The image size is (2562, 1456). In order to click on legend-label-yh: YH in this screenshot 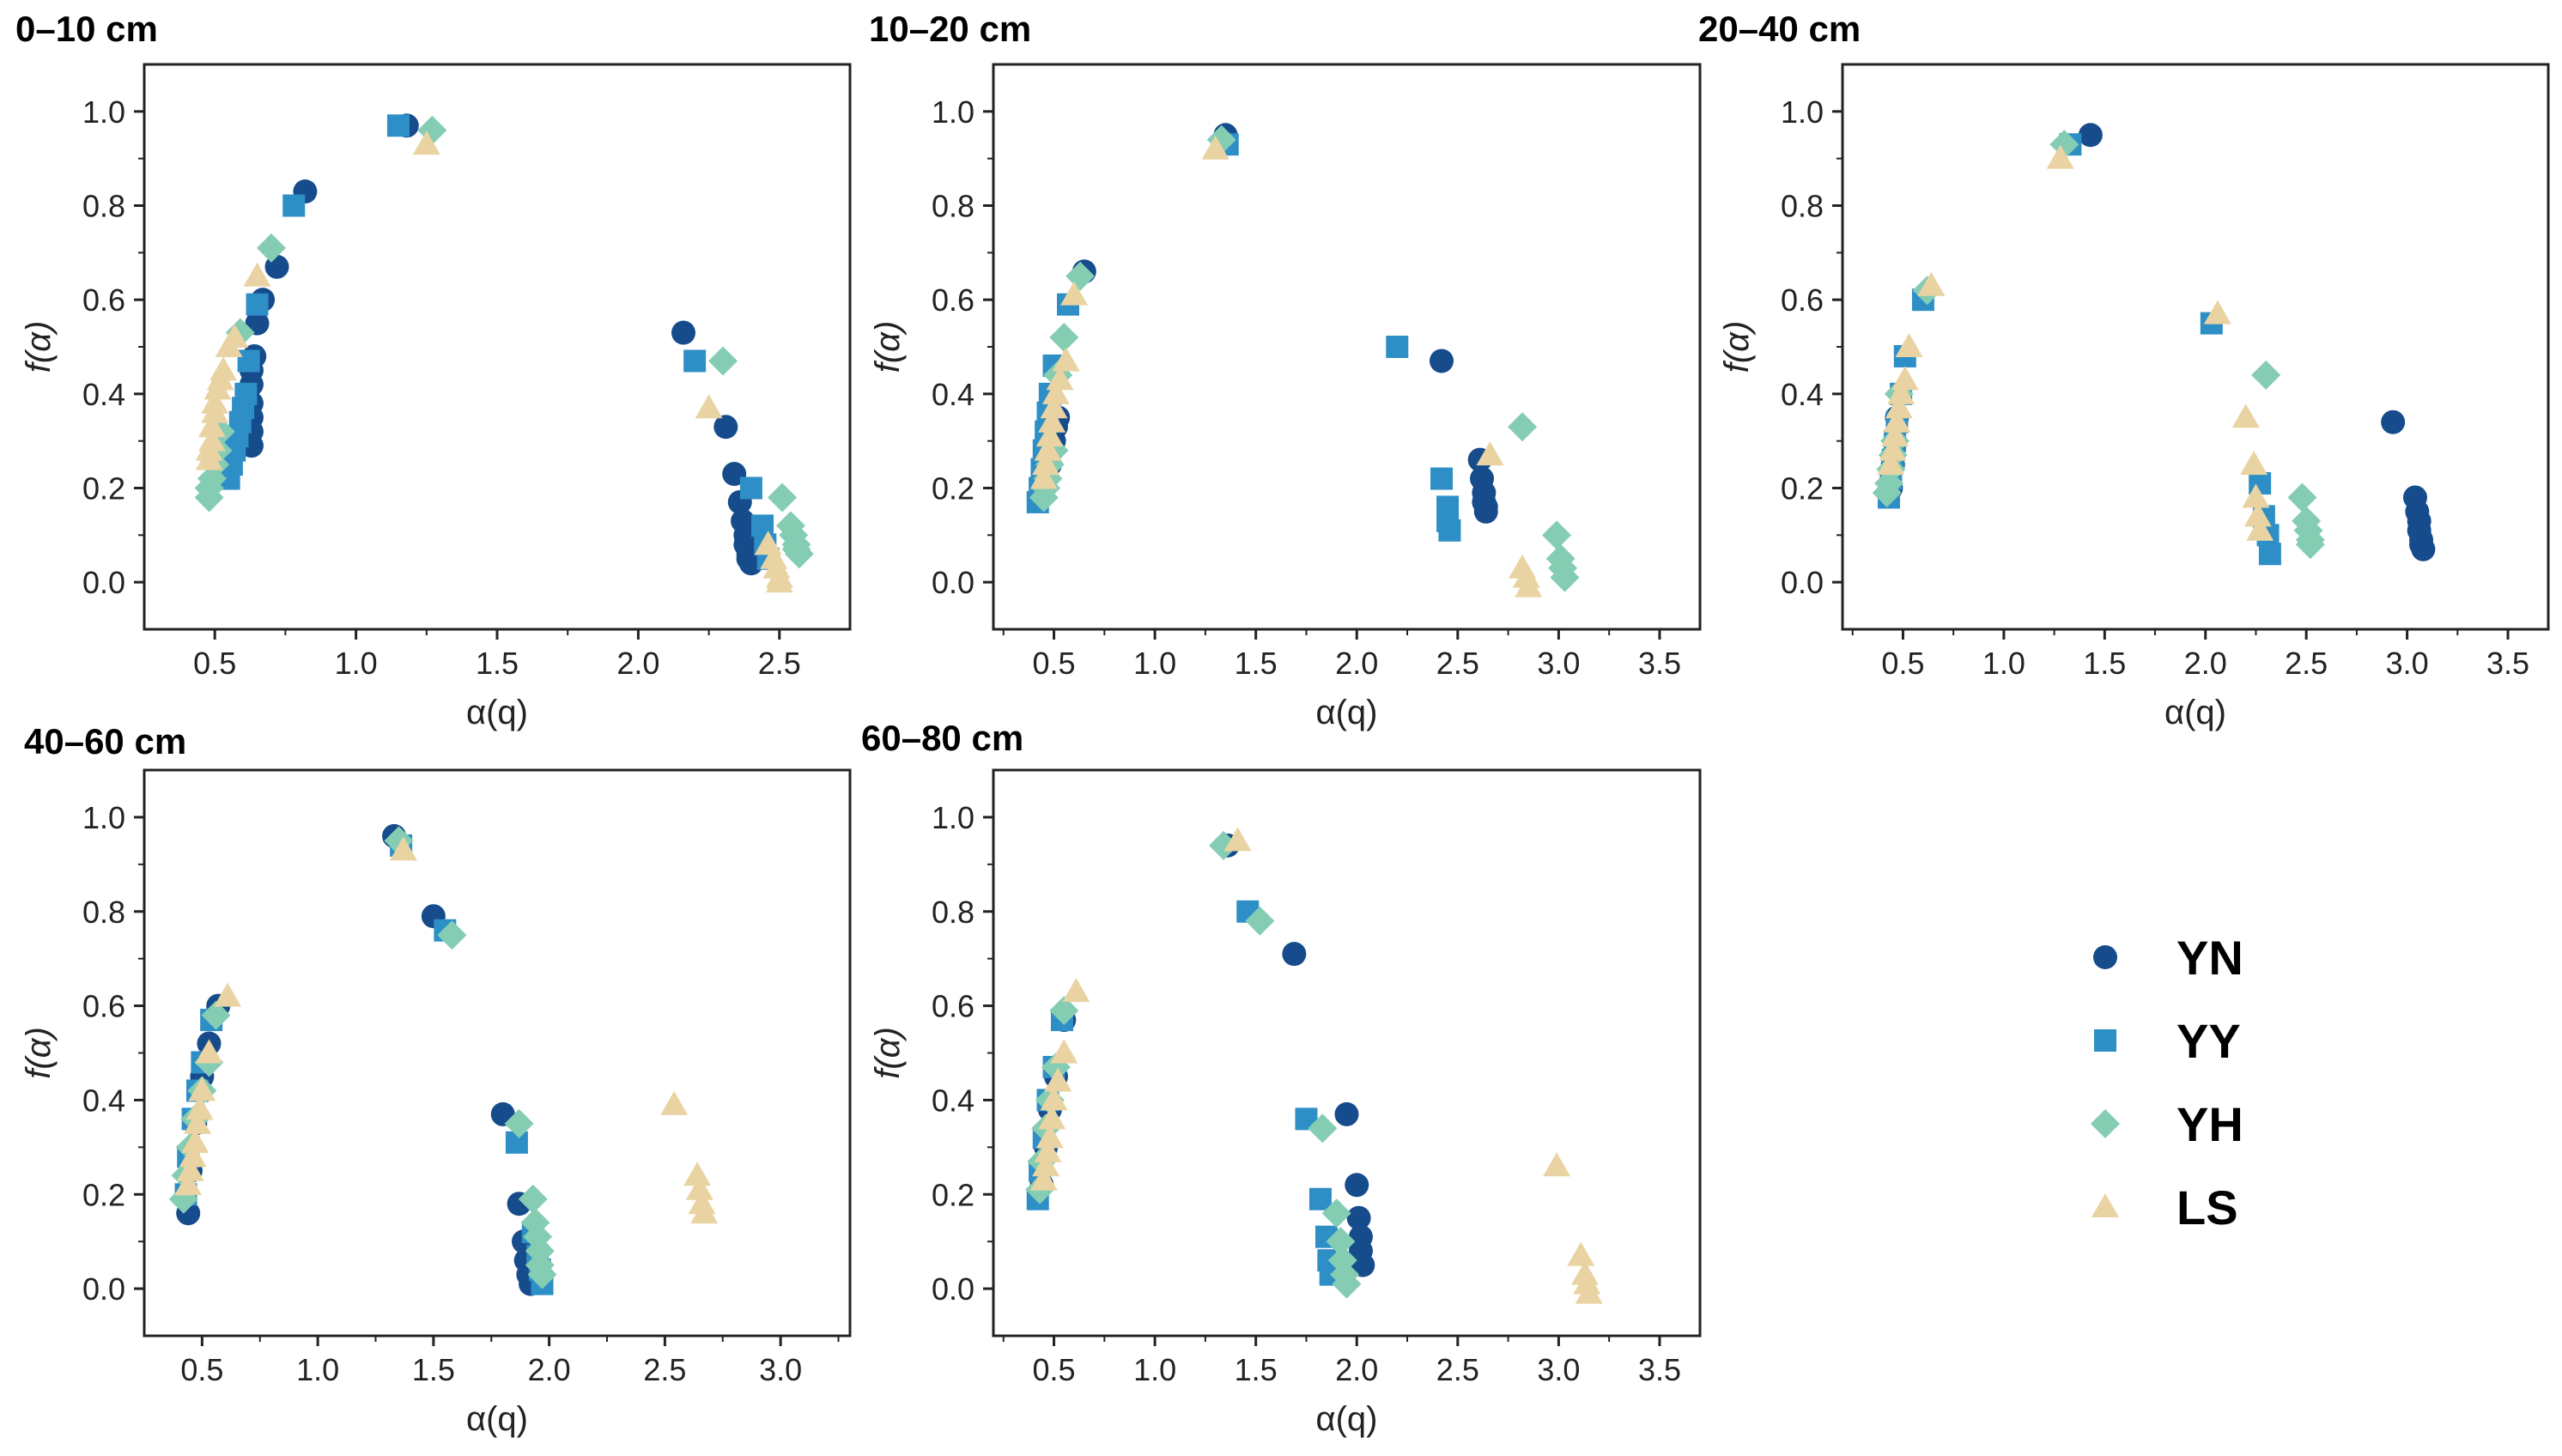, I will do `click(2209, 1124)`.